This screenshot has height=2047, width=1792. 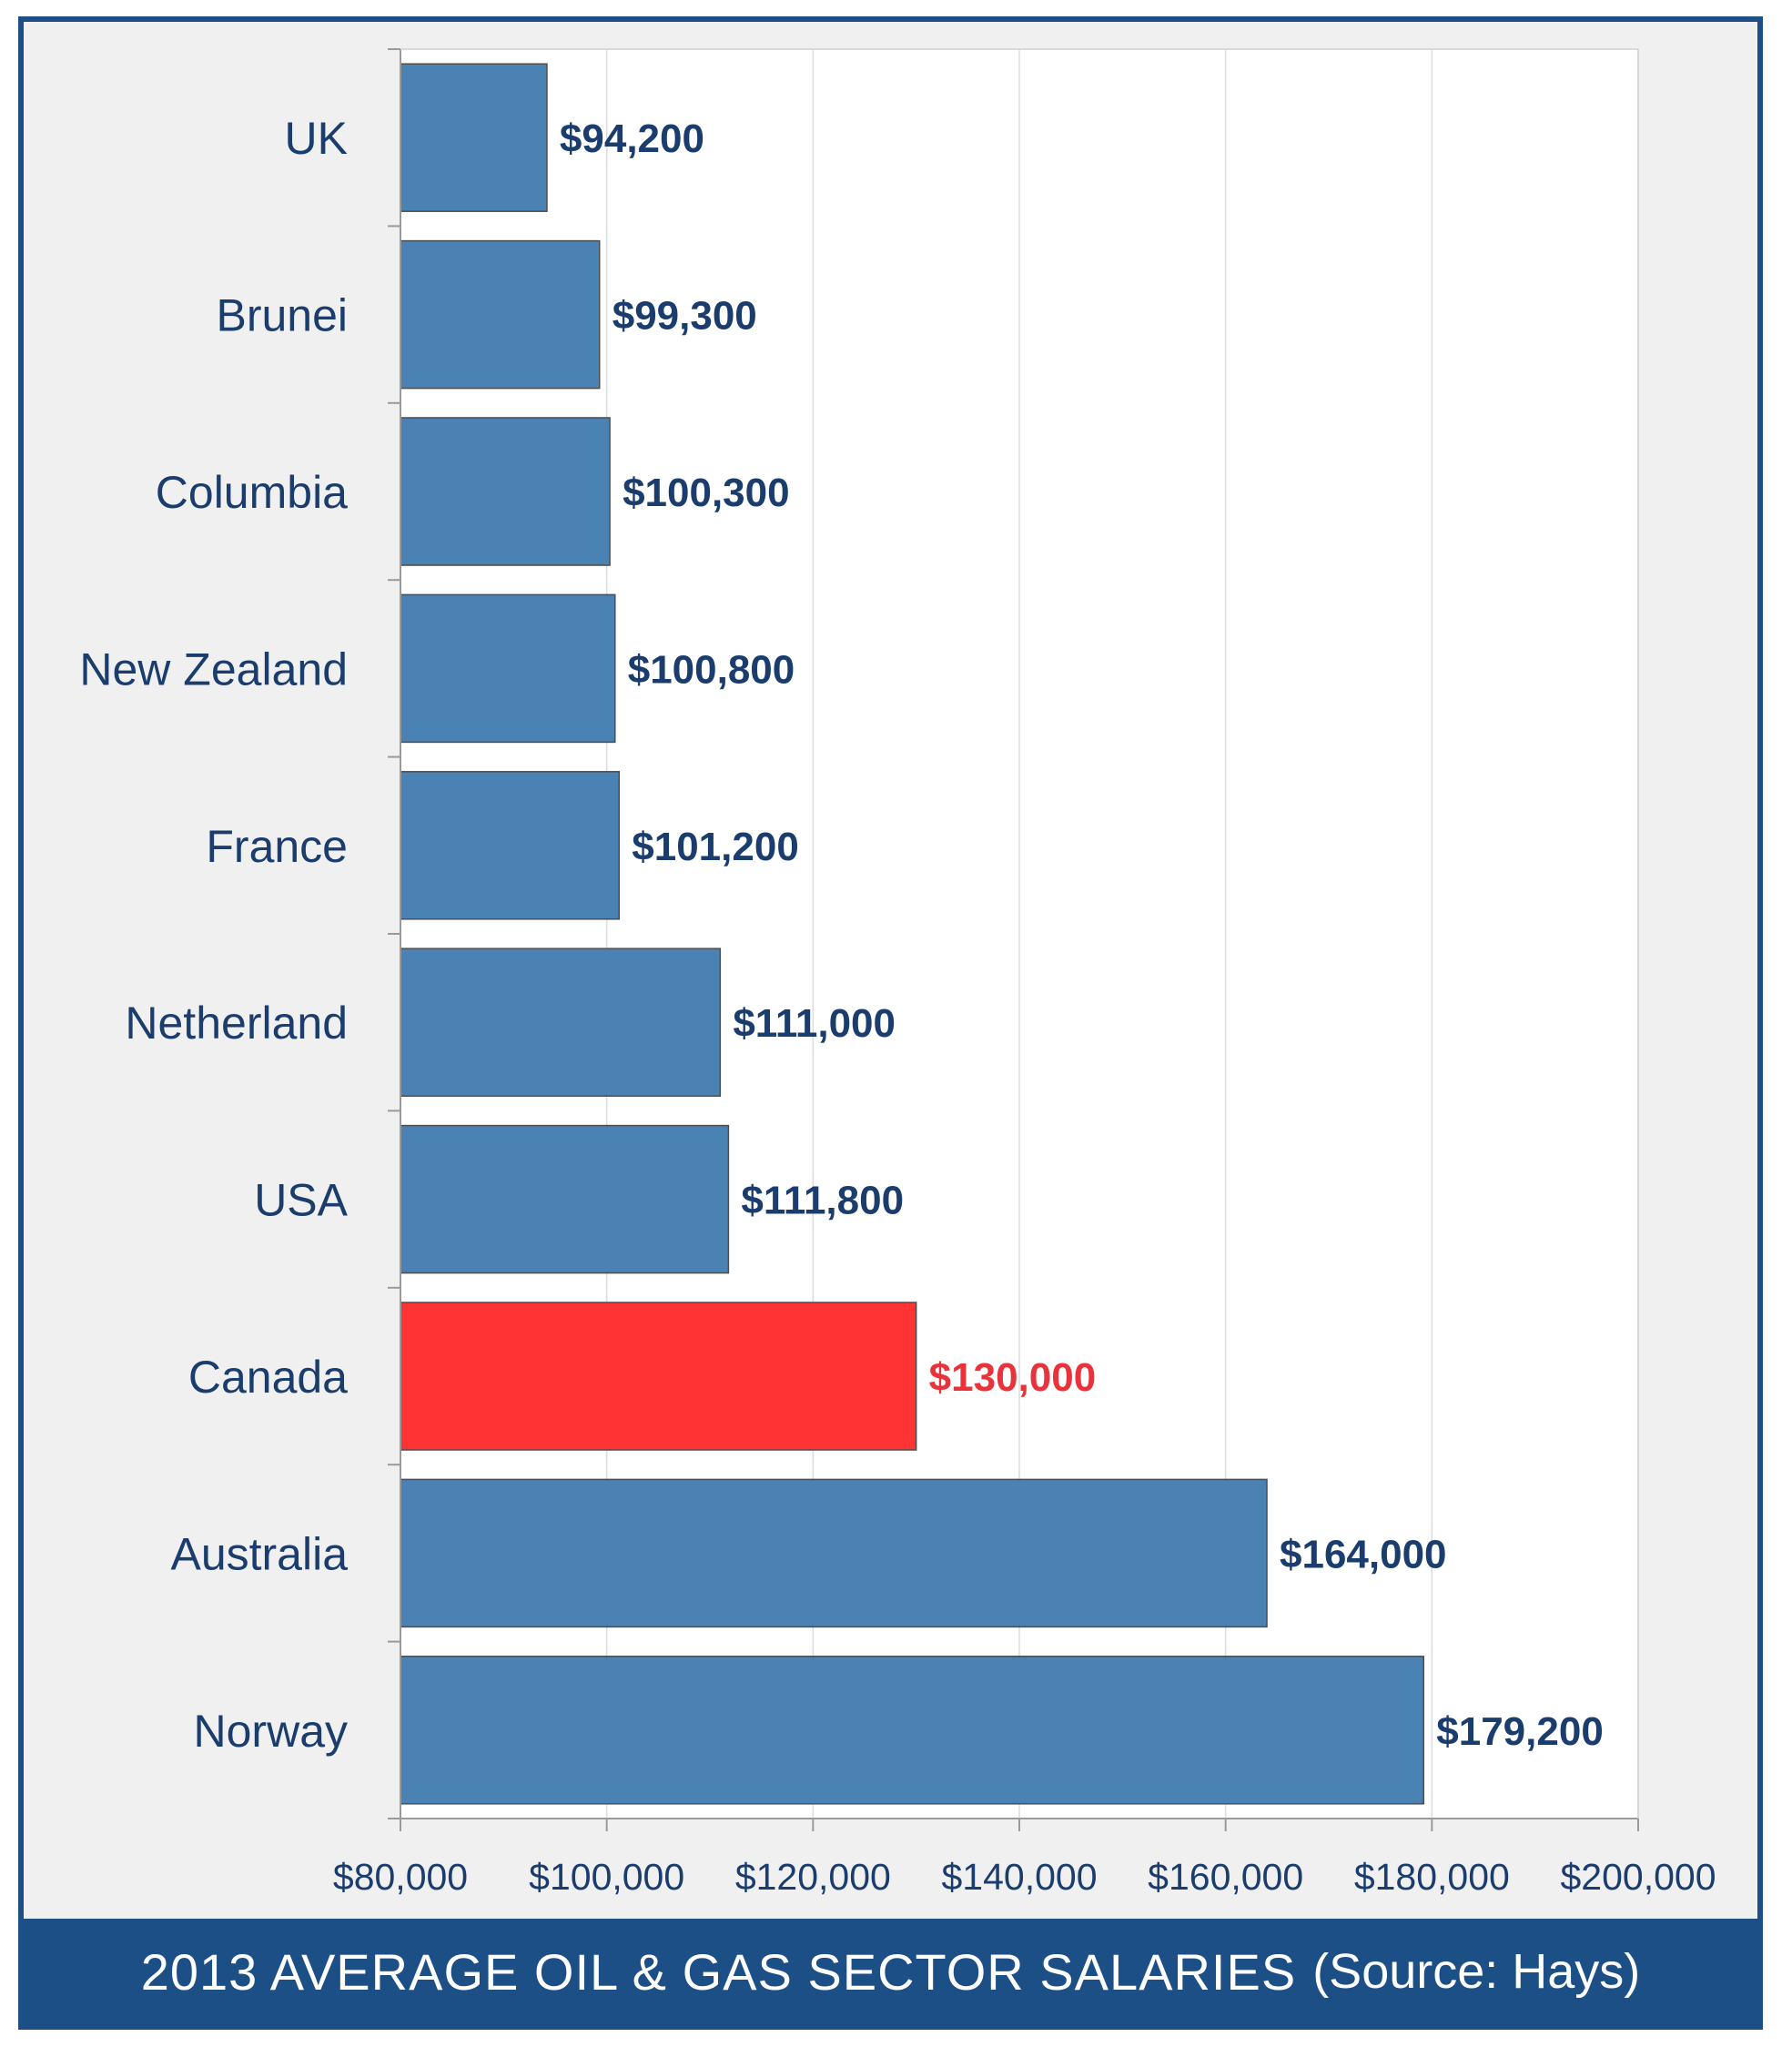 What do you see at coordinates (505, 491) in the screenshot?
I see `bar-columbia` at bounding box center [505, 491].